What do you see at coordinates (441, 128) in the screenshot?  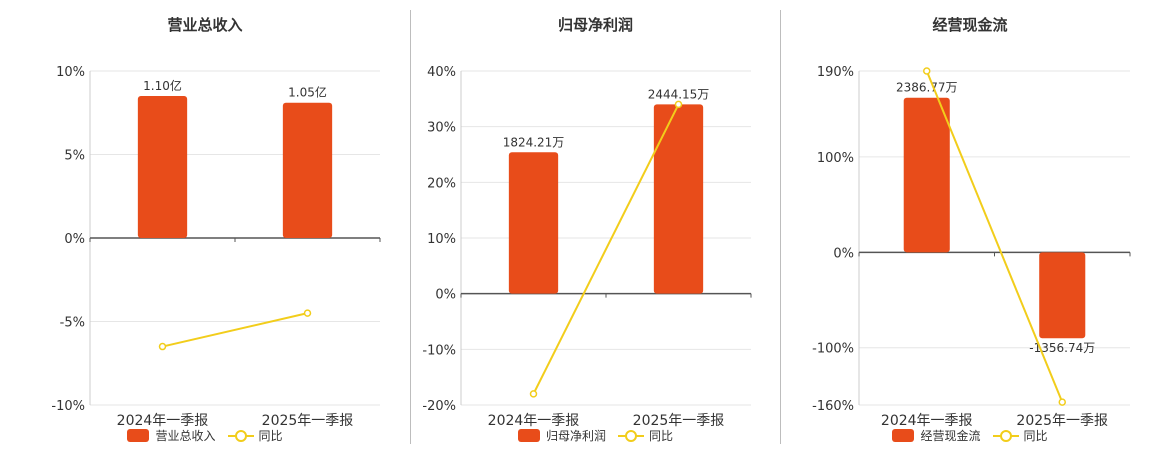 I see `y-tick-label: 30%` at bounding box center [441, 128].